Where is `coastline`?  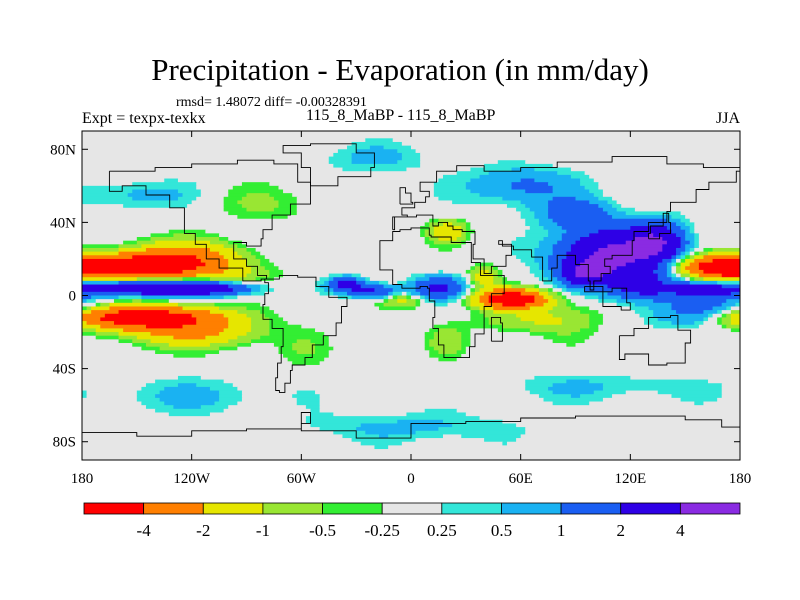 coastline is located at coordinates (659, 226).